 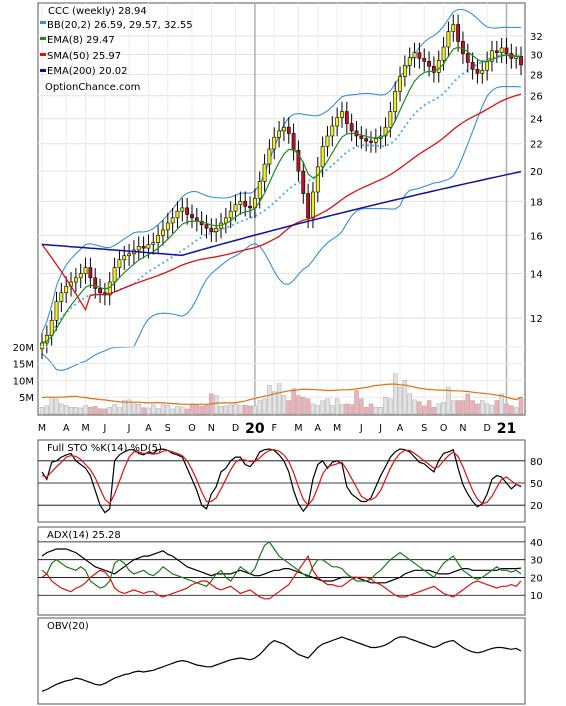 I want to click on obv-panel: OBV(20), so click(x=281, y=661).